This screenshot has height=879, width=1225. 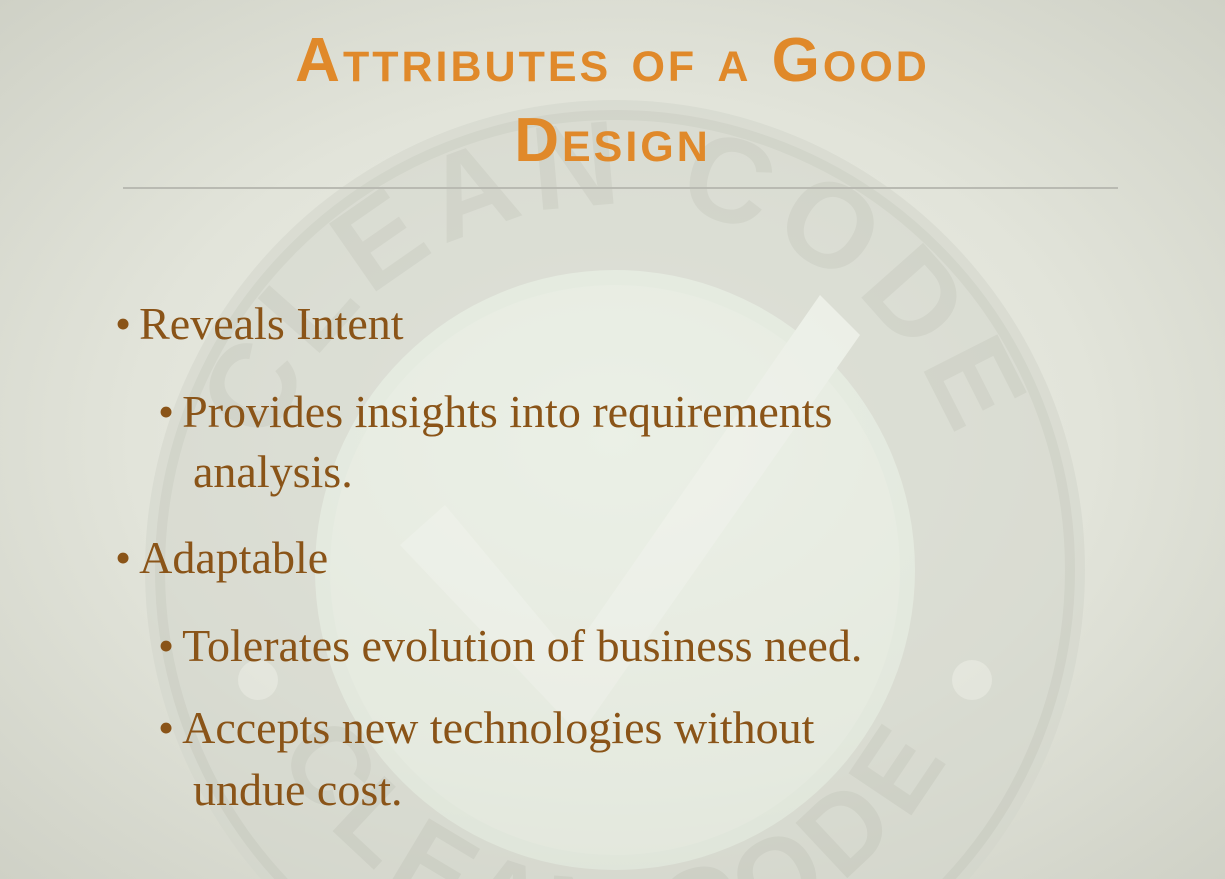 I want to click on sub-bullet-tolerates-evolution: • Tolerates evolution of business need., so click(x=510, y=646).